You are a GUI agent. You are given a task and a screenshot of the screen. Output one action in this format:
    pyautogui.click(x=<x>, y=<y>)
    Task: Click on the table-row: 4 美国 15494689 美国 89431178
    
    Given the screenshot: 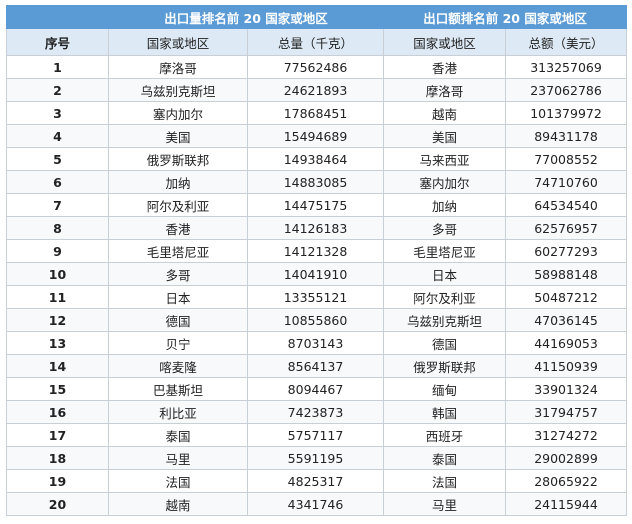 What is the action you would take?
    pyautogui.click(x=317, y=136)
    